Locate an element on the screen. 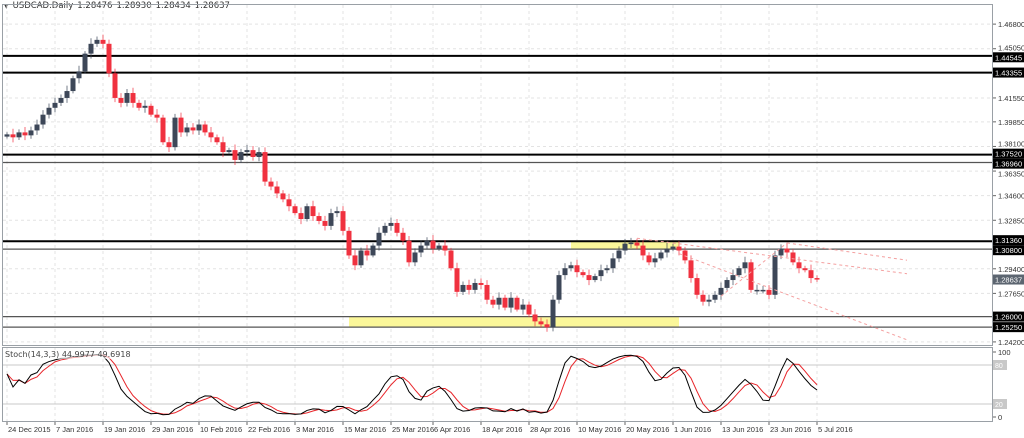 The image size is (1024, 438). date-label: 13 Jun 2016 is located at coordinates (742, 429).